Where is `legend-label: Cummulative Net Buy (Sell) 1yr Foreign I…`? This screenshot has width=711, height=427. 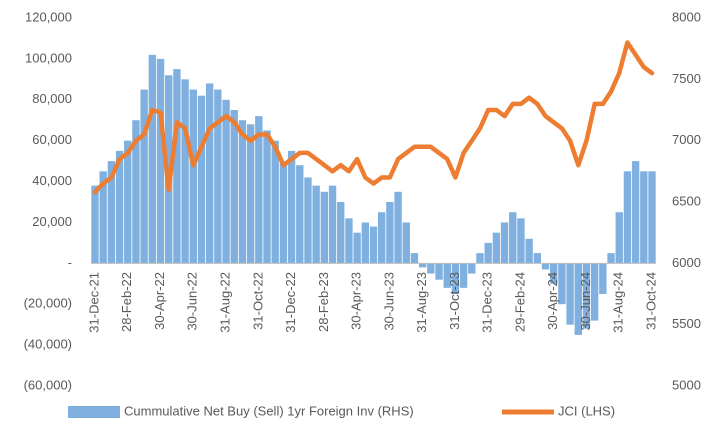 legend-label: Cummulative Net Buy (Sell) 1yr Foreign I… is located at coordinates (269, 410).